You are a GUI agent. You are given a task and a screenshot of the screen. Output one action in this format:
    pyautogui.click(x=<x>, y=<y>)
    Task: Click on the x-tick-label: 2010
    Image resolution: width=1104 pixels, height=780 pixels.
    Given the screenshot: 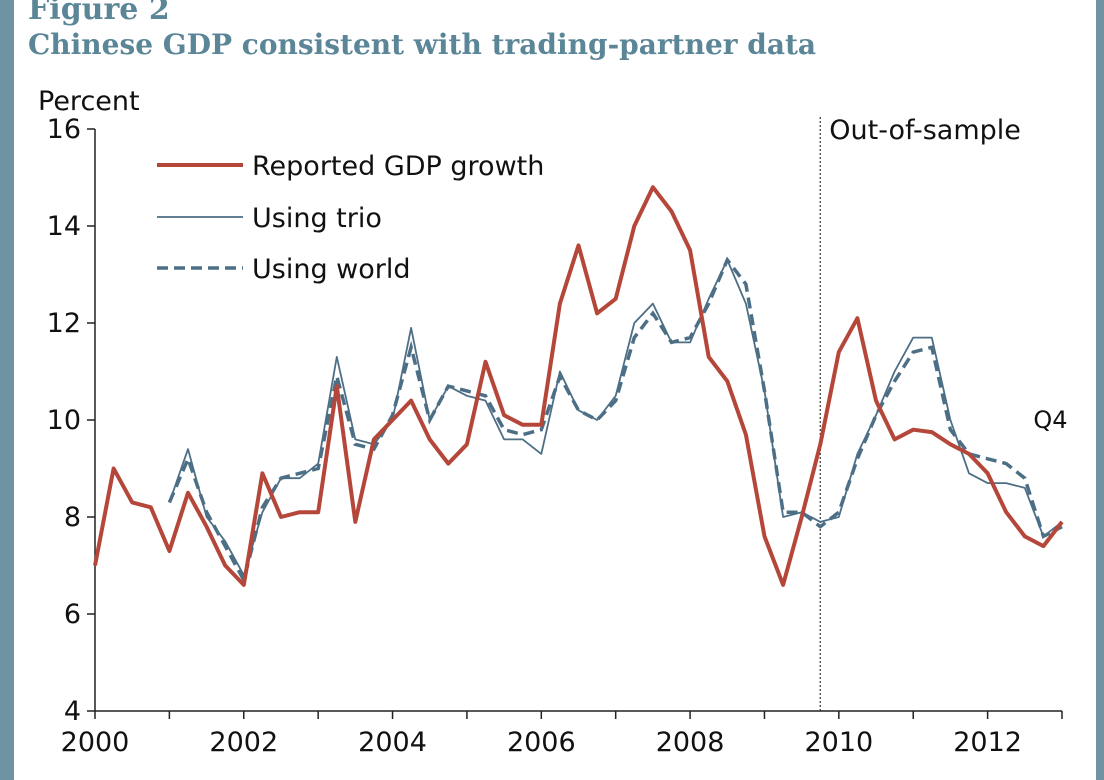 What is the action you would take?
    pyautogui.click(x=838, y=742)
    